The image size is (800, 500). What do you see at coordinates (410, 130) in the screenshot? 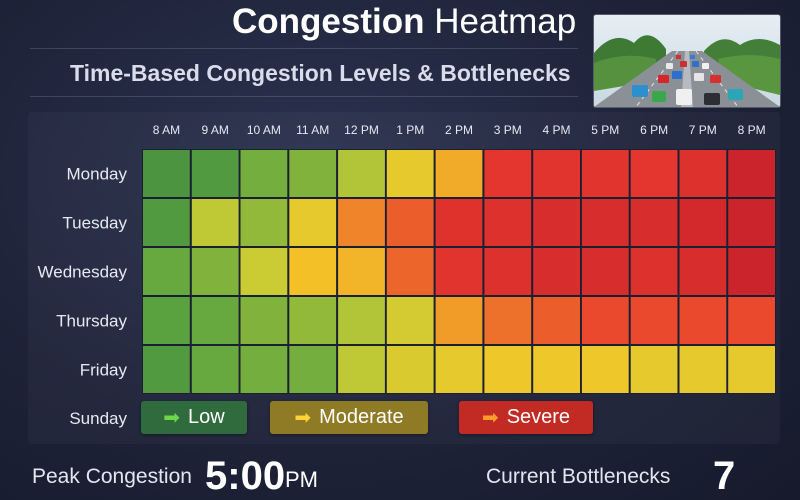
I see `x-tick-label: 1 PM` at bounding box center [410, 130].